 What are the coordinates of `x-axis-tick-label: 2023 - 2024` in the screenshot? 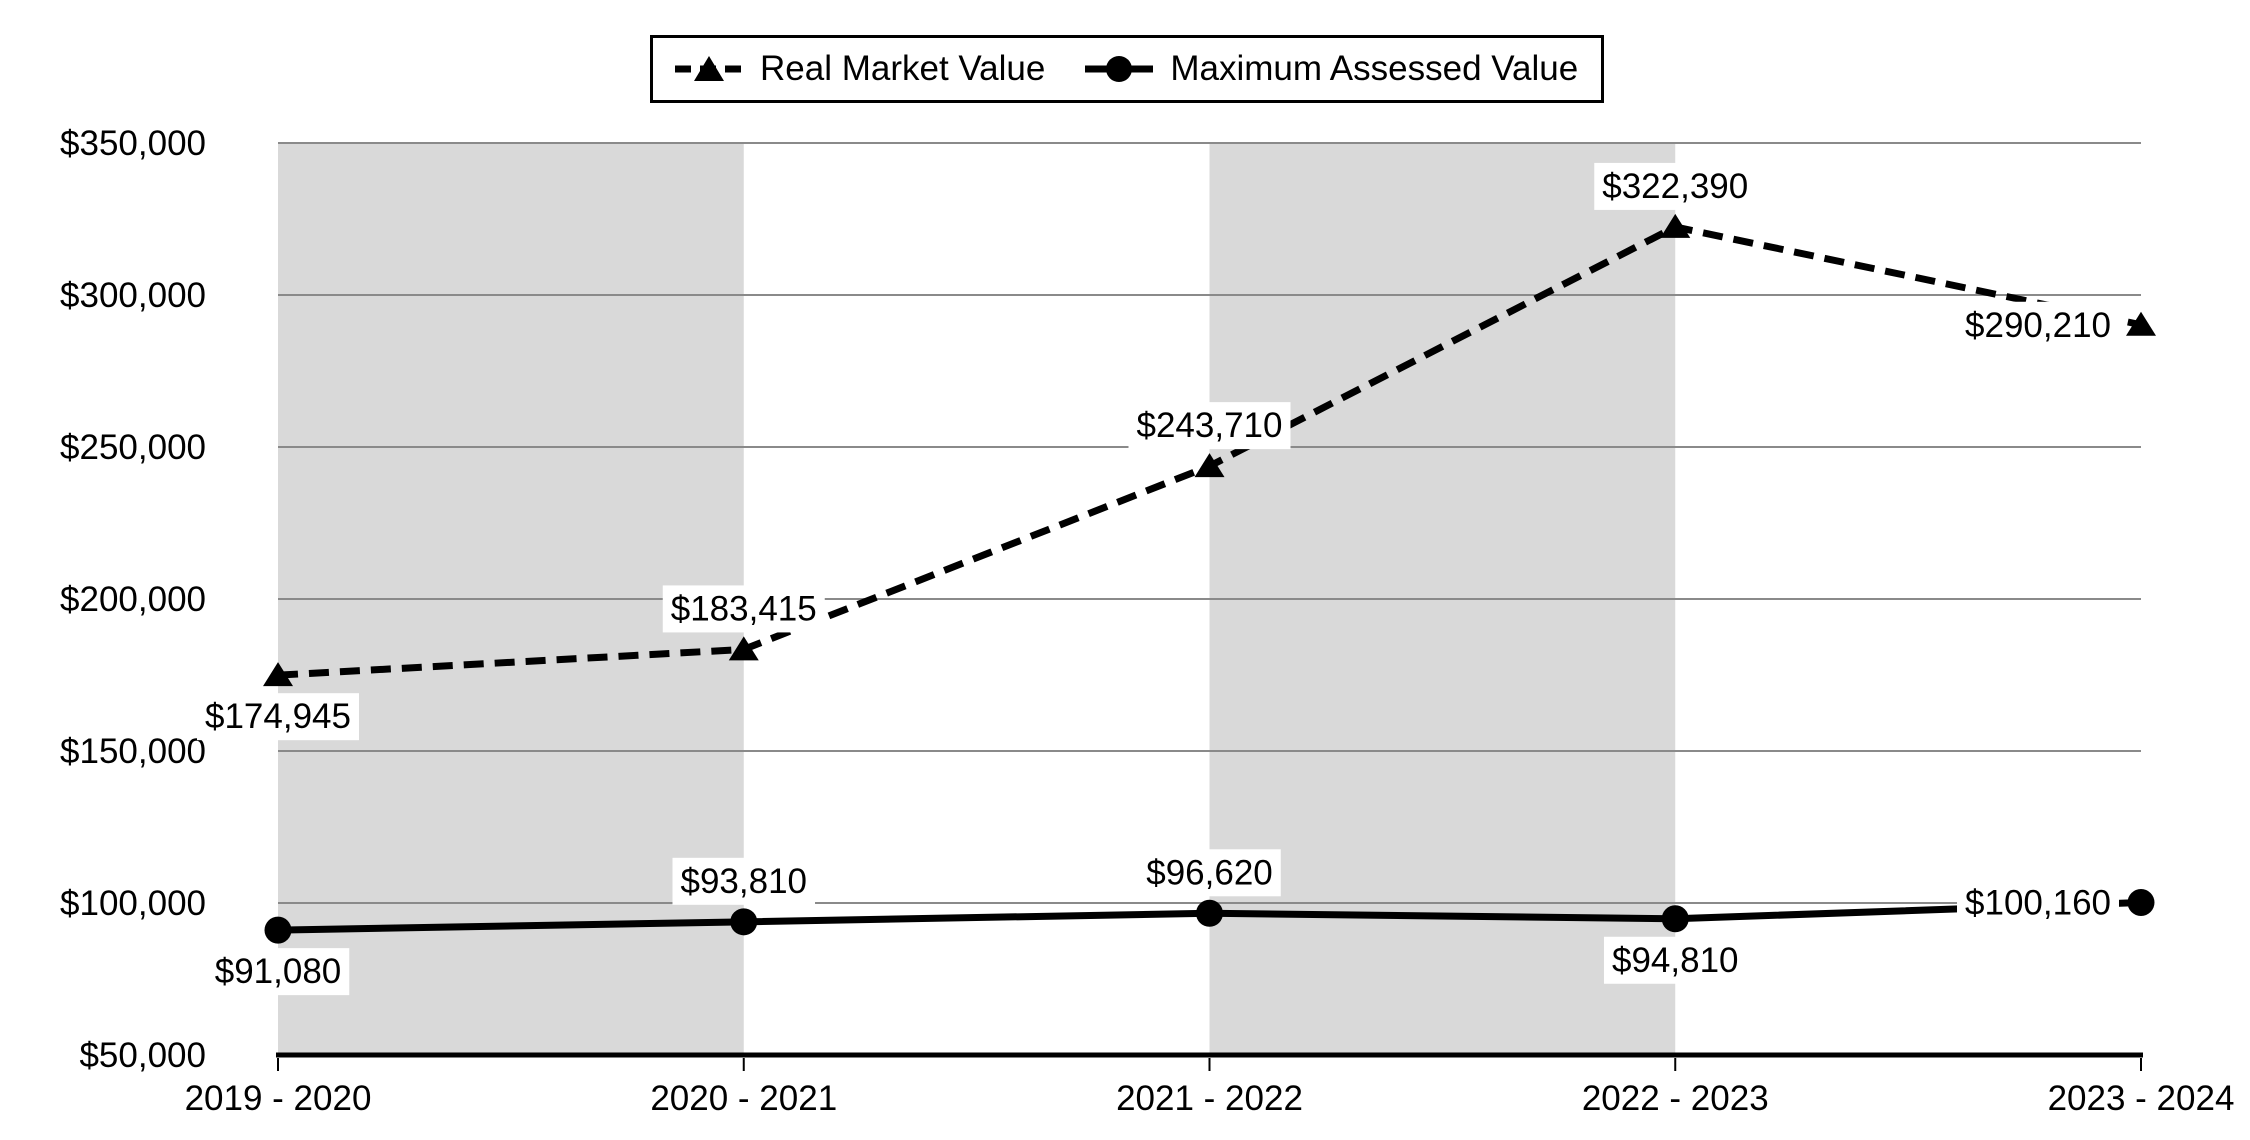 It's located at (2141, 1098).